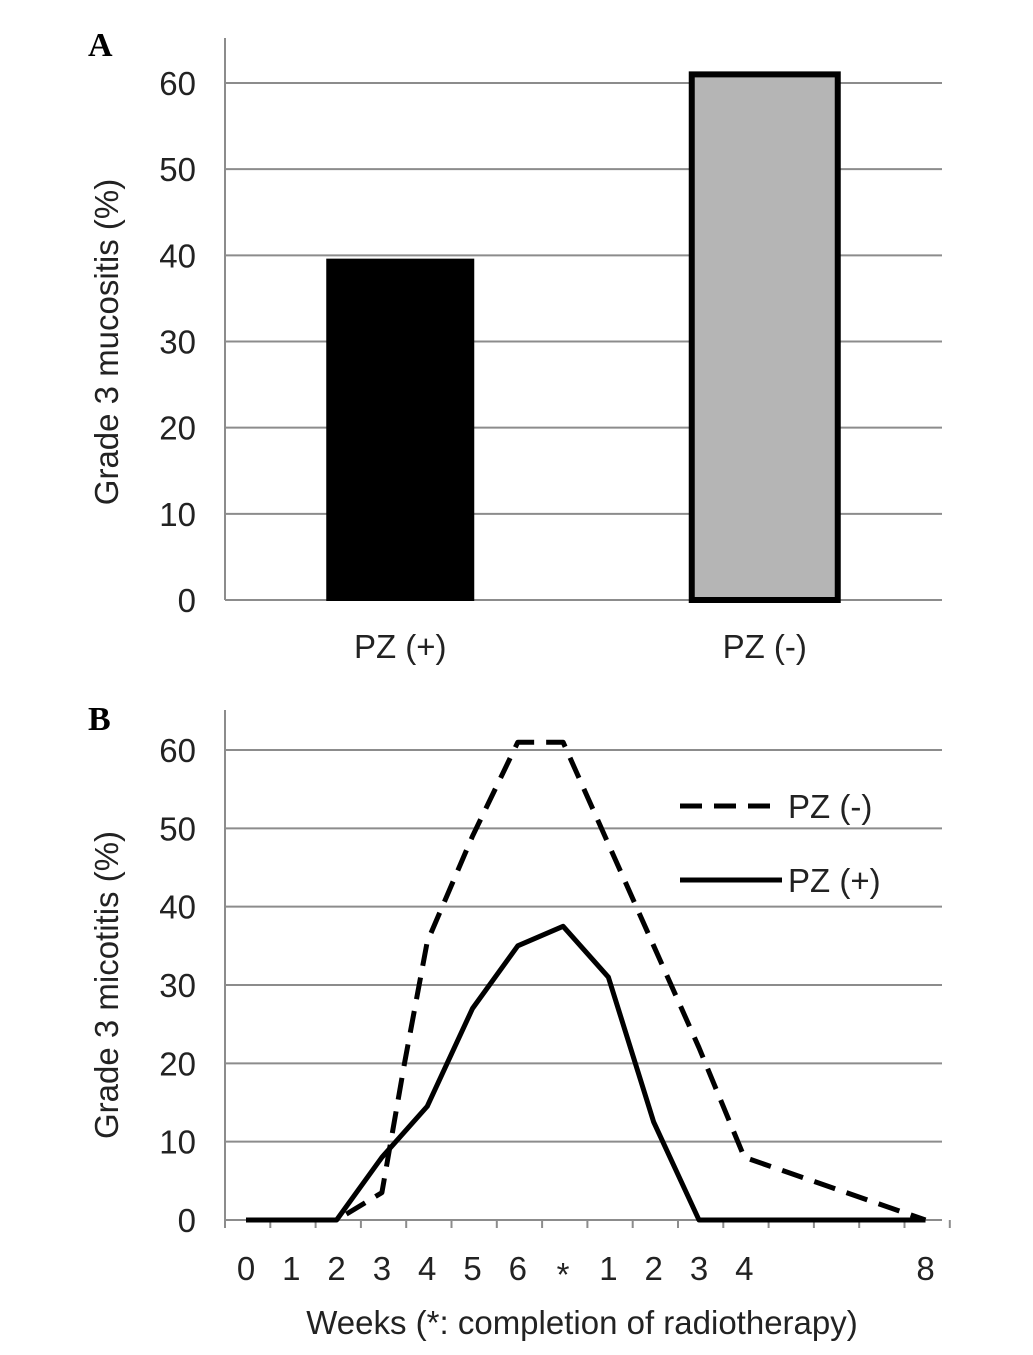  Describe the element at coordinates (177, 828) in the screenshot. I see `panel-b-y-tick-label: 50` at that location.